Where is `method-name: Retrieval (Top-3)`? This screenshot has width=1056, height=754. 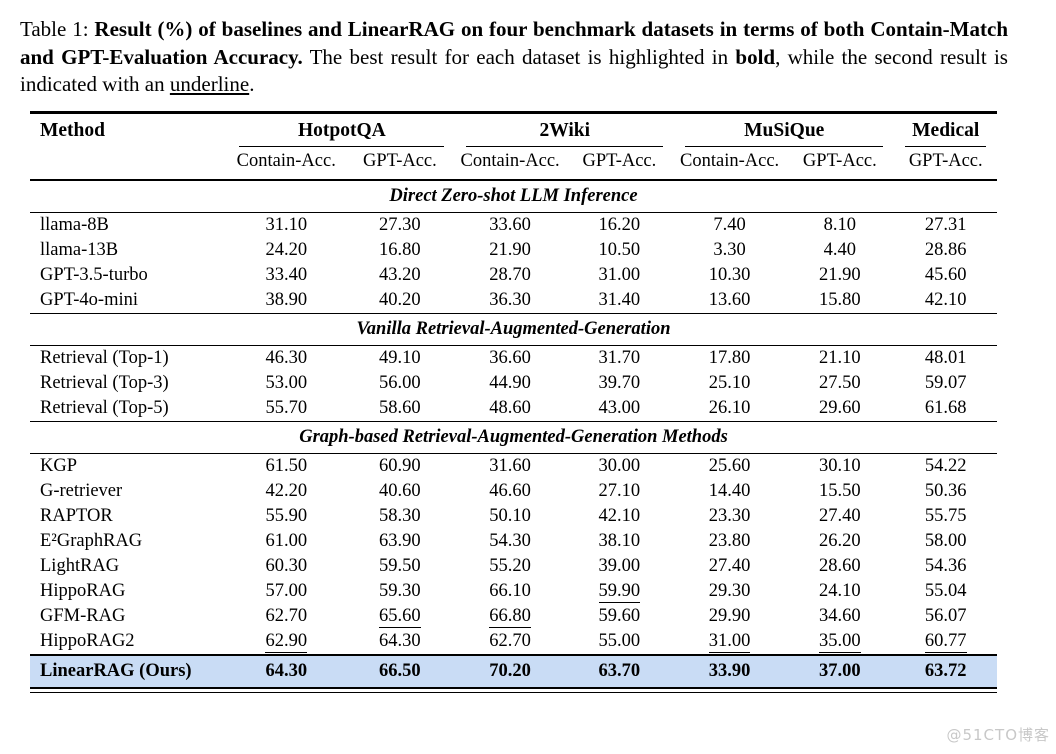
method-name: Retrieval (Top-3) is located at coordinates (104, 382).